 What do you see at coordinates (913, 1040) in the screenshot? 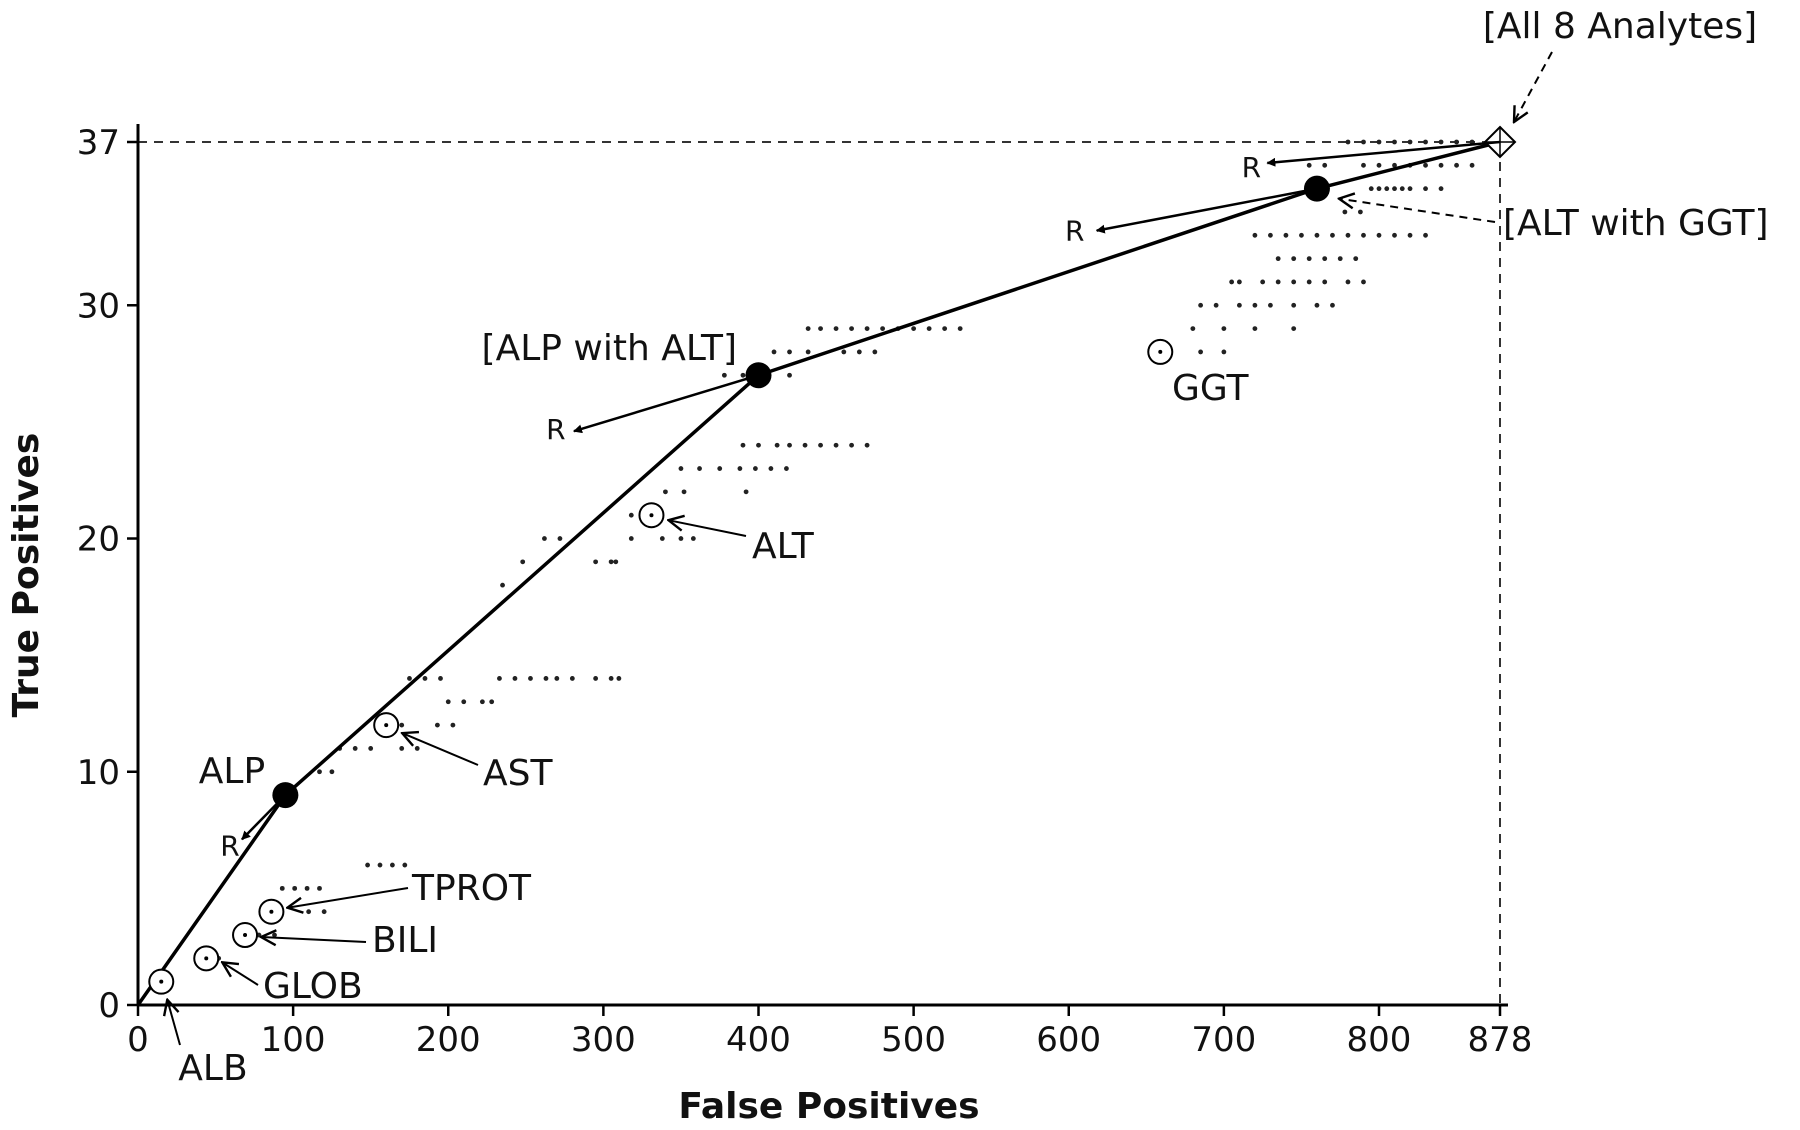
I see `x-tick-label: 500` at bounding box center [913, 1040].